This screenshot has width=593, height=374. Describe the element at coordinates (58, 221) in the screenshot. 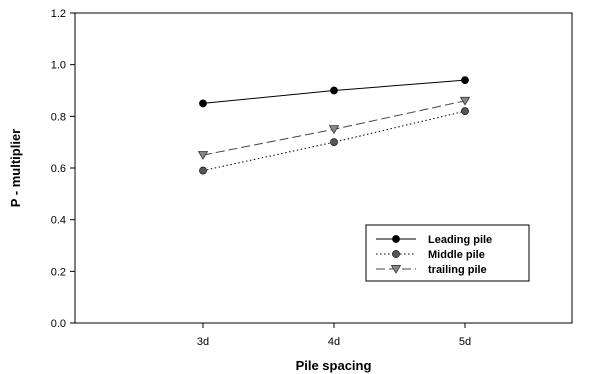

I see `y-tick-label: 0.4` at that location.